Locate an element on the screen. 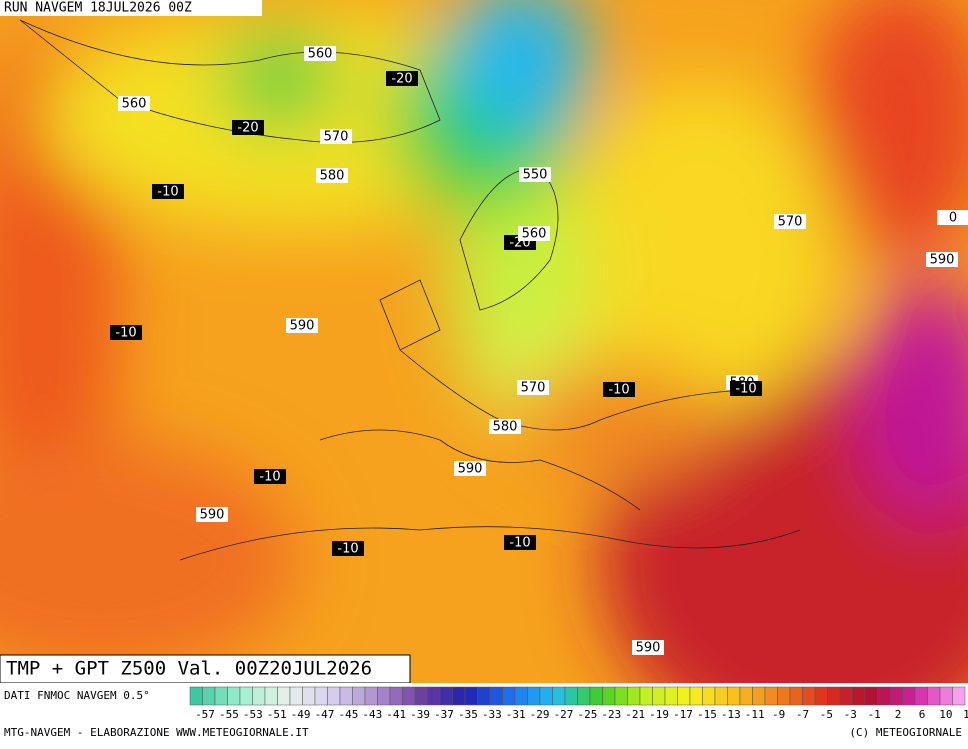 The height and width of the screenshot is (749, 968). scale-label: -43 is located at coordinates (372, 714).